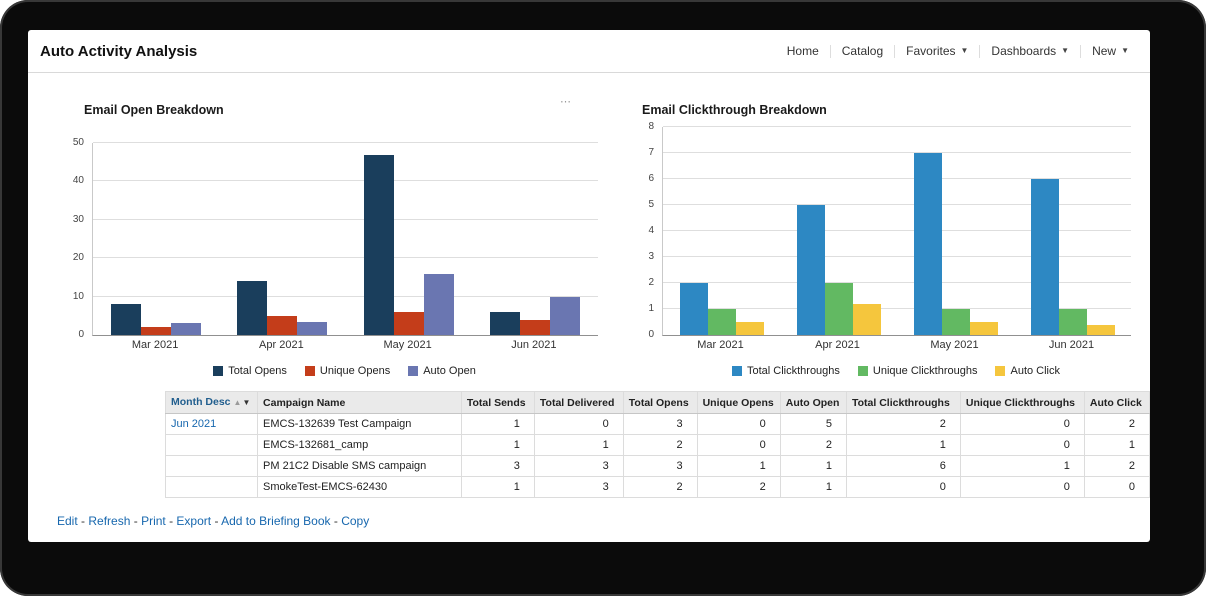 The height and width of the screenshot is (596, 1206). I want to click on nav-item-home: Home, so click(803, 51).